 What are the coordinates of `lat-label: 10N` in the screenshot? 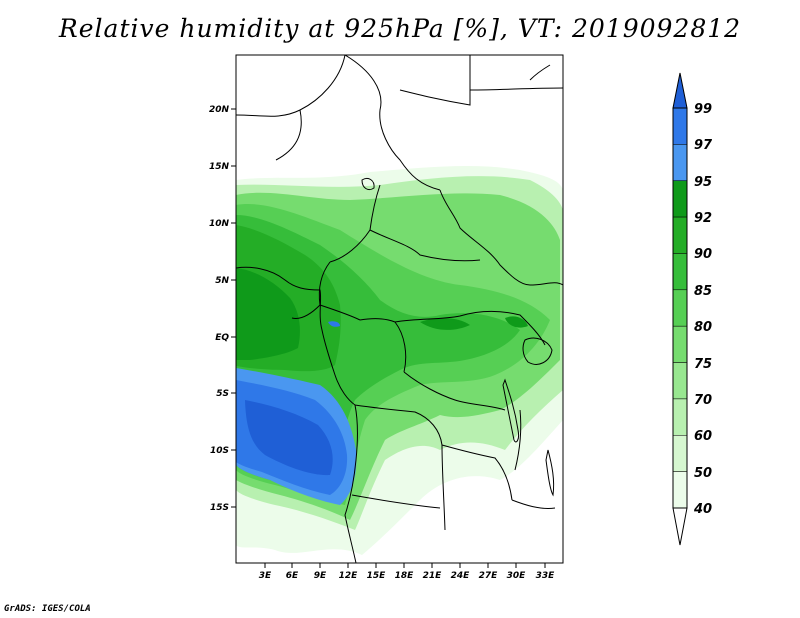 It's located at (219, 224).